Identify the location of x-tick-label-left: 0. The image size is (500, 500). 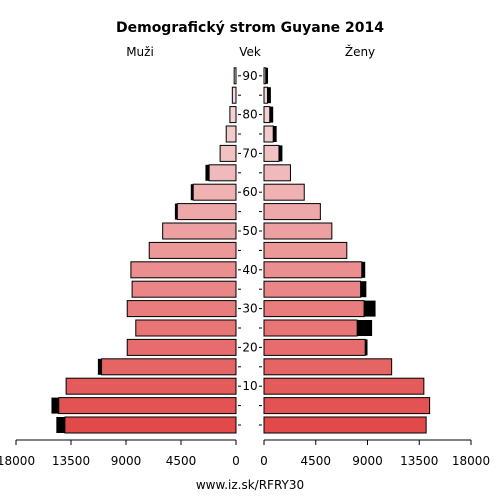
(236, 461).